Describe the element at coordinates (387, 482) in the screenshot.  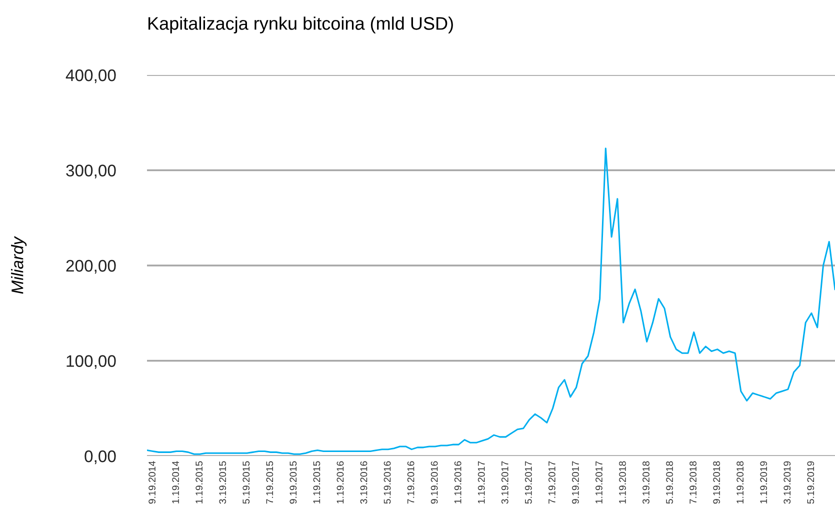
I see `x-tick-label: 5.19.2016` at that location.